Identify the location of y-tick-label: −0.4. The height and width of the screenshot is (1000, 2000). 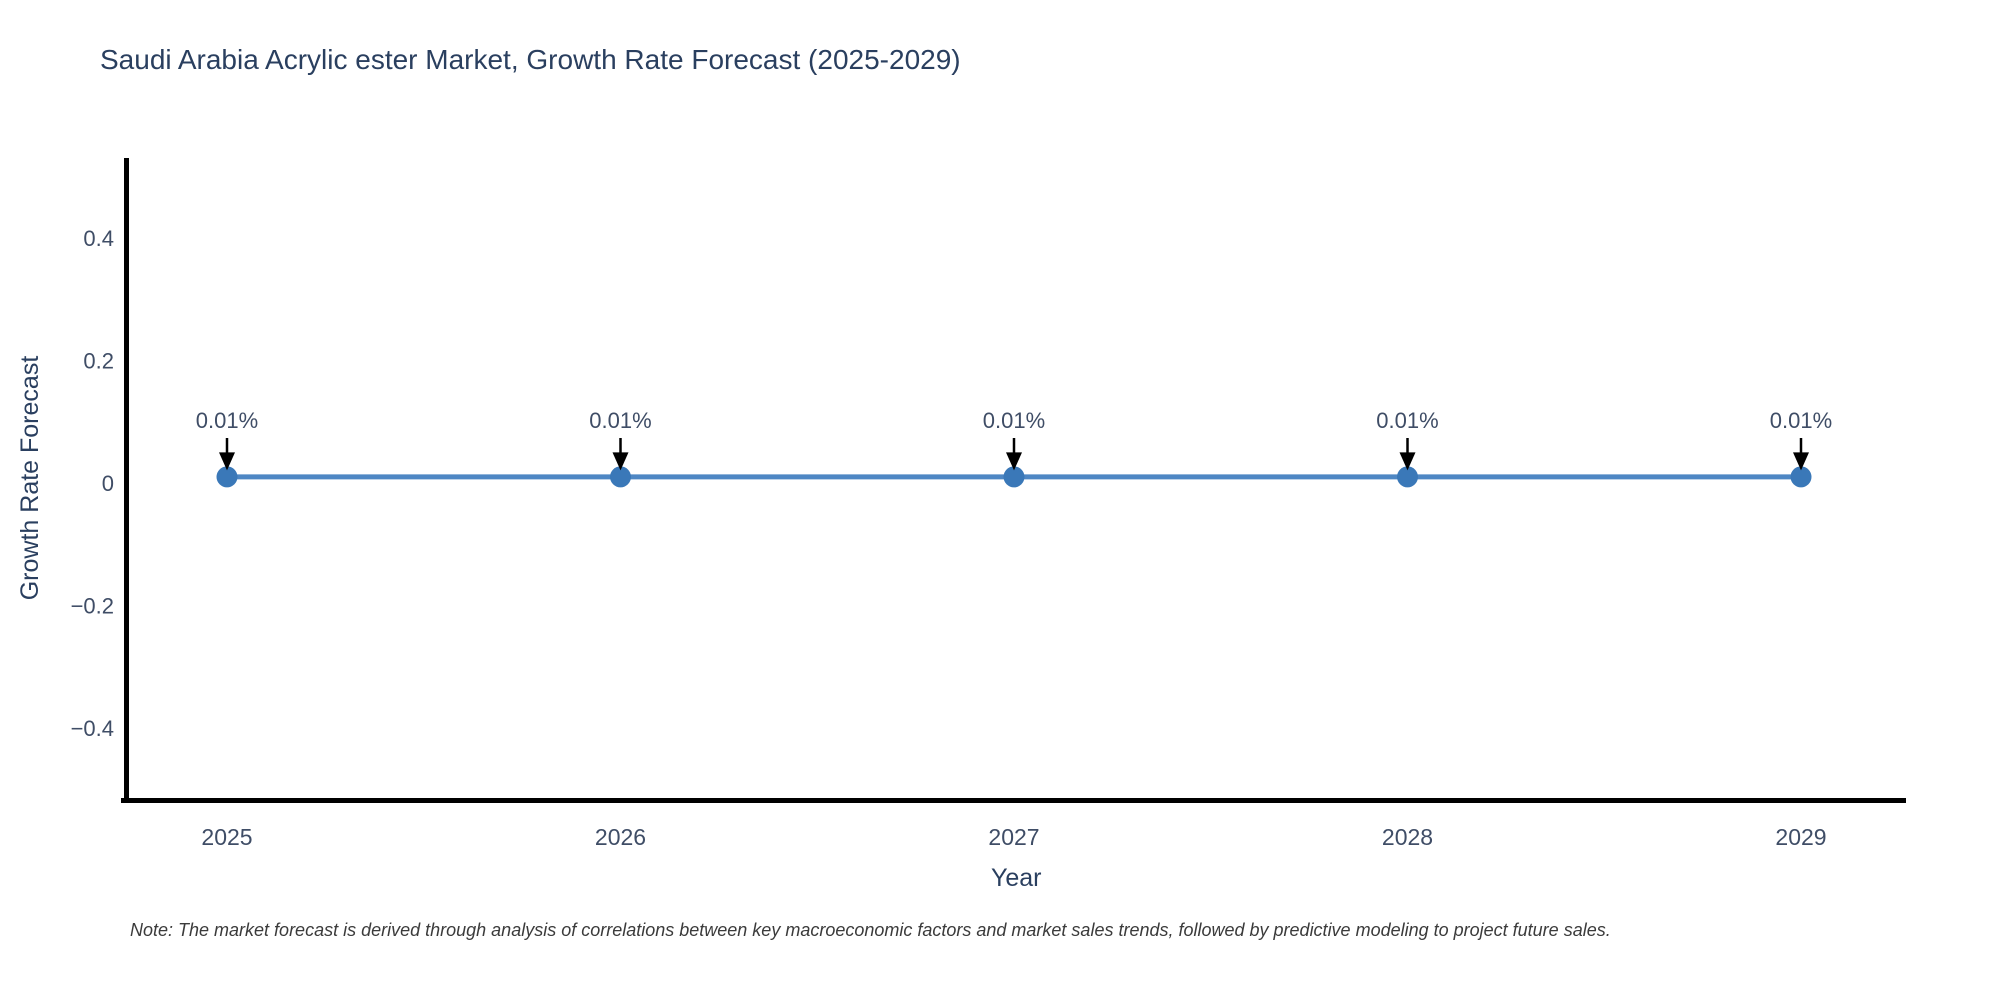
(92, 728).